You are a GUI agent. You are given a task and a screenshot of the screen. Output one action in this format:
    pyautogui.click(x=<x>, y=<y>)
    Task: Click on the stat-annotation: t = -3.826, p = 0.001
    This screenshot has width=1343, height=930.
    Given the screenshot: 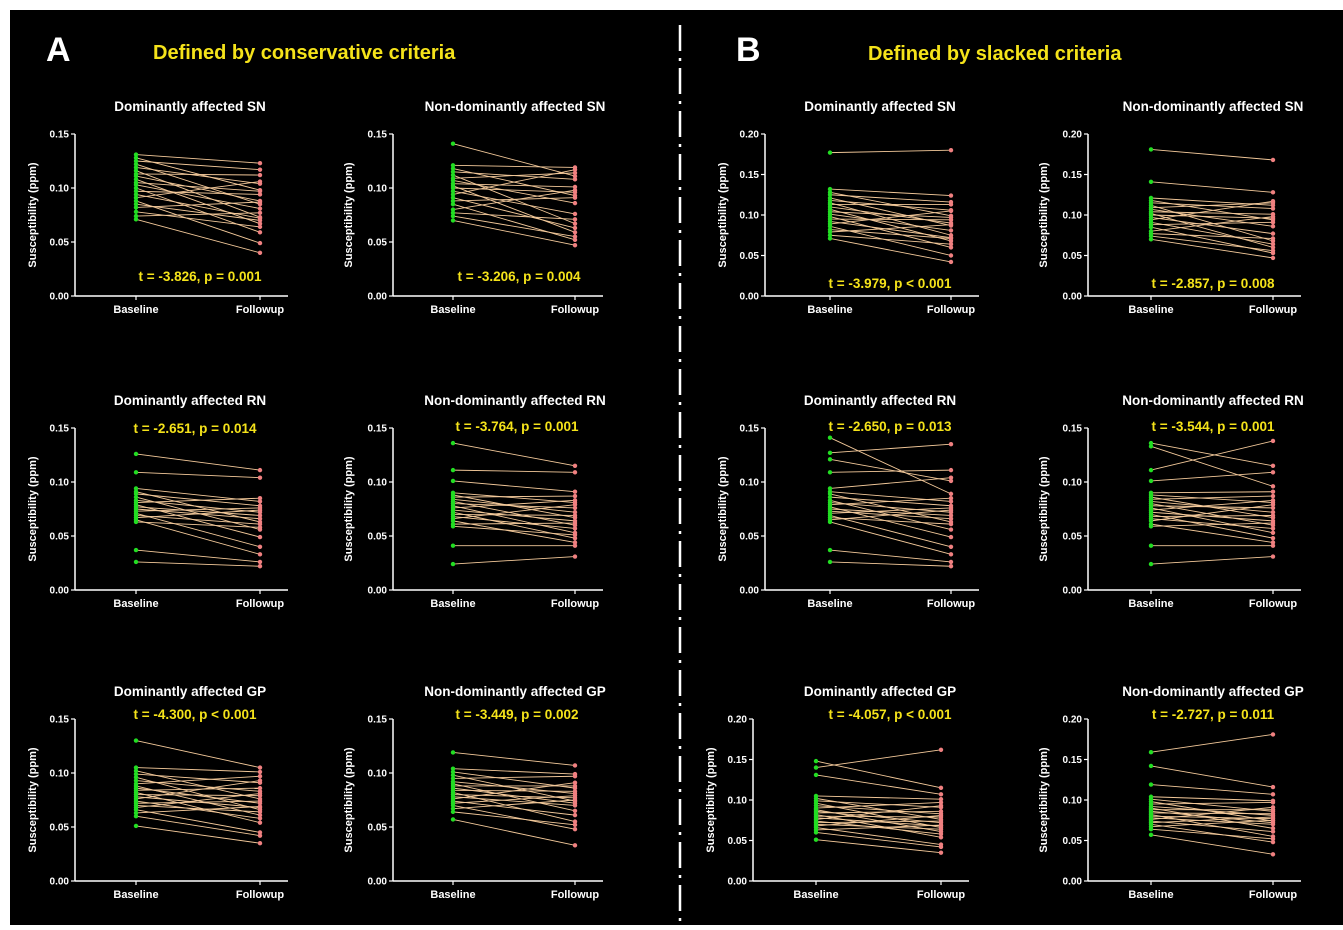 What is the action you would take?
    pyautogui.click(x=200, y=276)
    